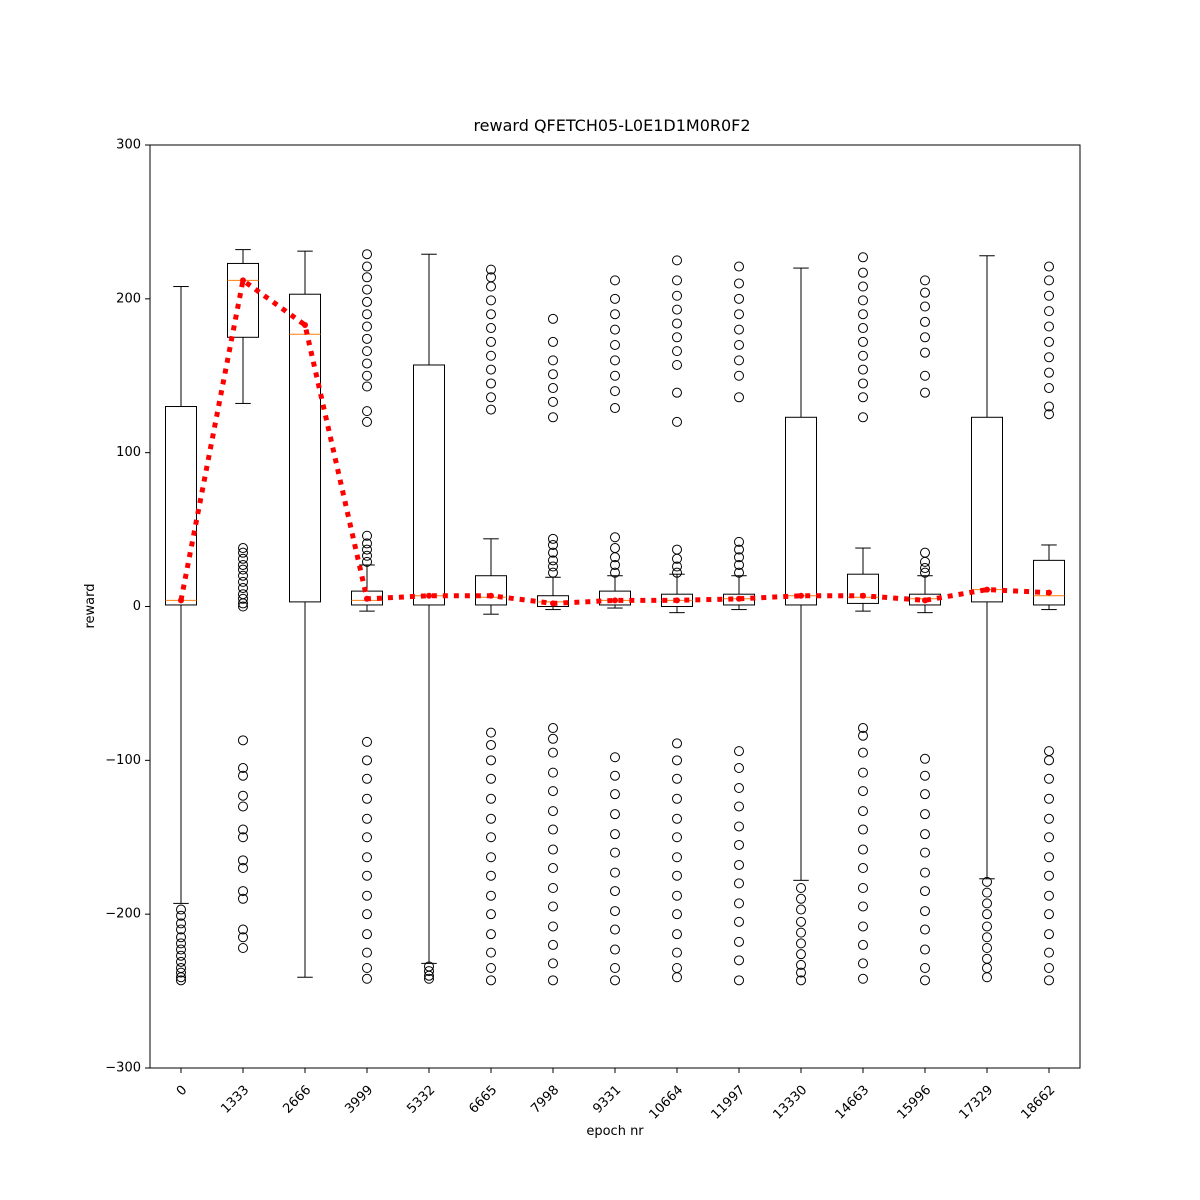 The image size is (1200, 1200). I want to click on y-axis-label: reward, so click(90, 605).